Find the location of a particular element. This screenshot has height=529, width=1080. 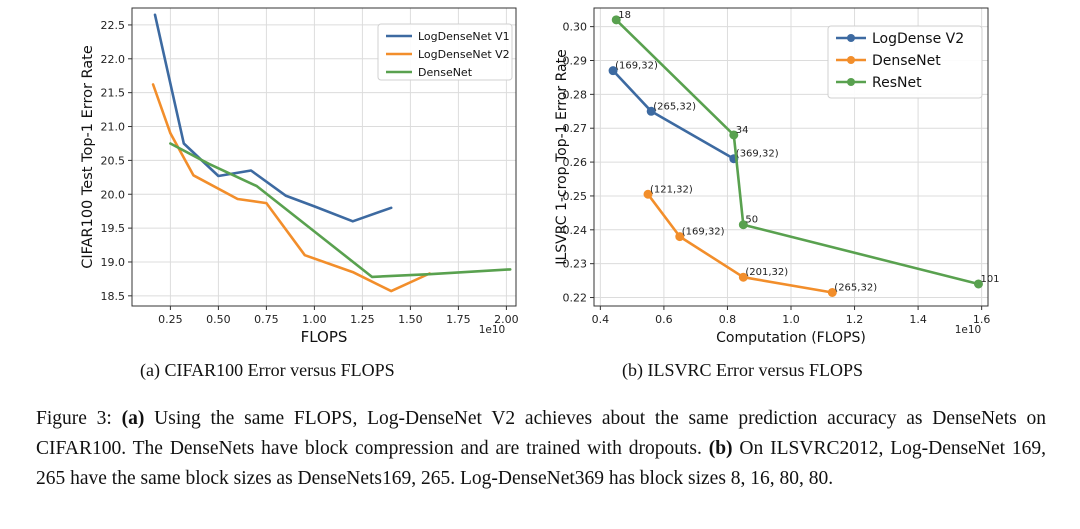

chart2-legend-box is located at coordinates (905, 62).